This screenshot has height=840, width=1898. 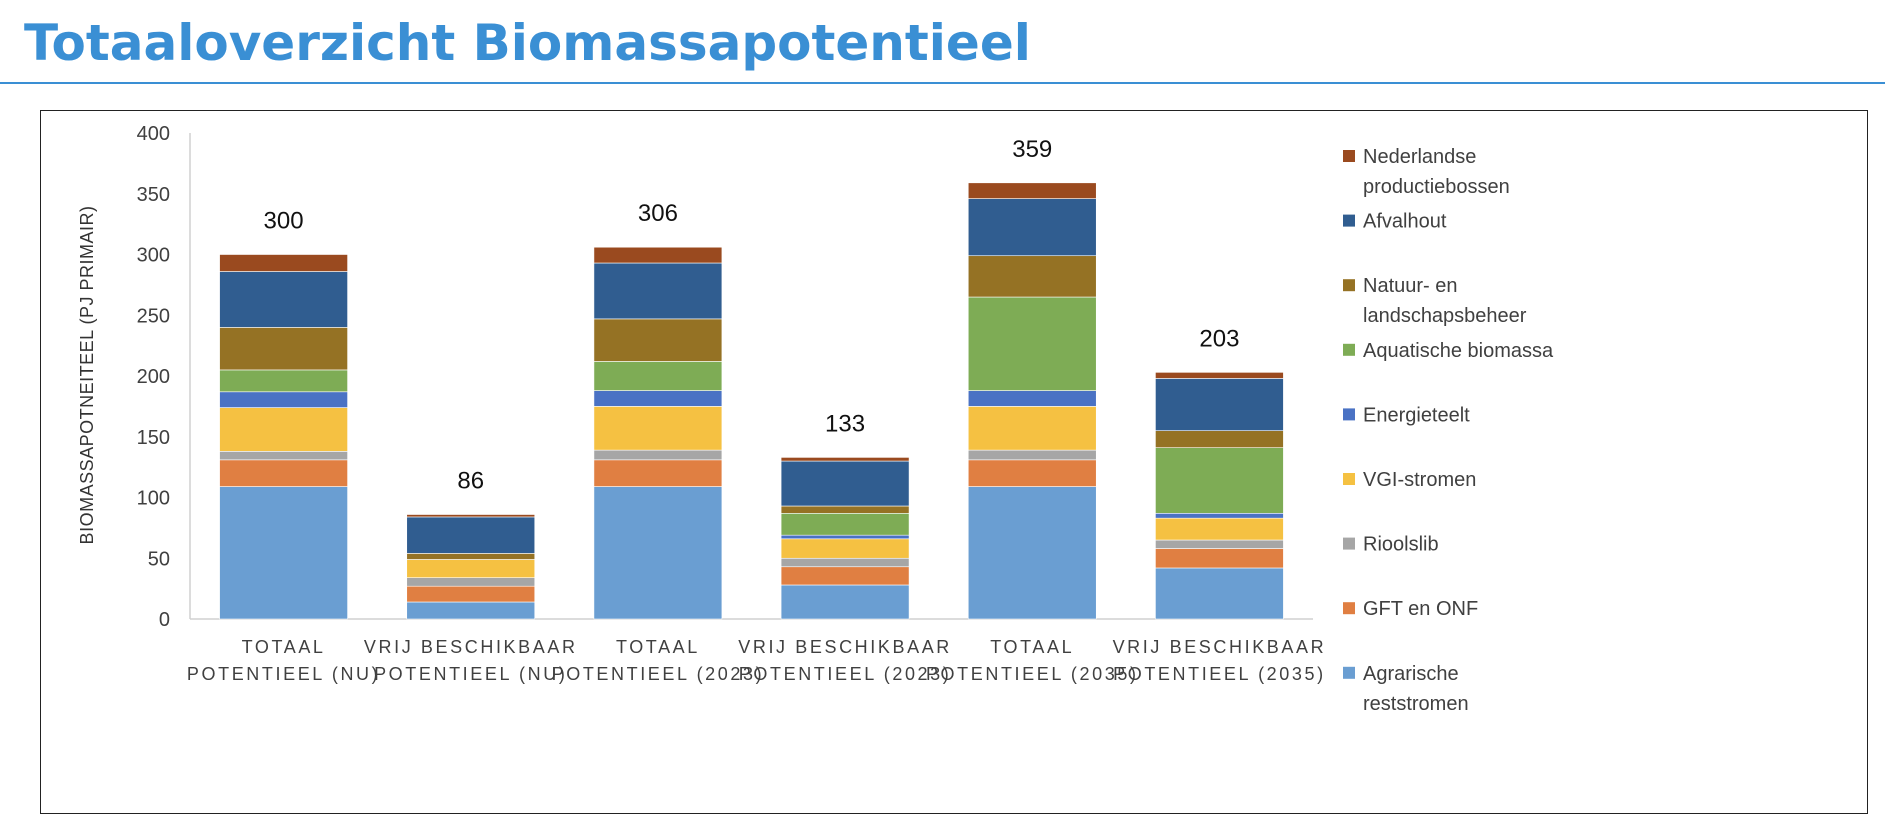 I want to click on legend-label: Aquatische biomassa, so click(x=1458, y=351).